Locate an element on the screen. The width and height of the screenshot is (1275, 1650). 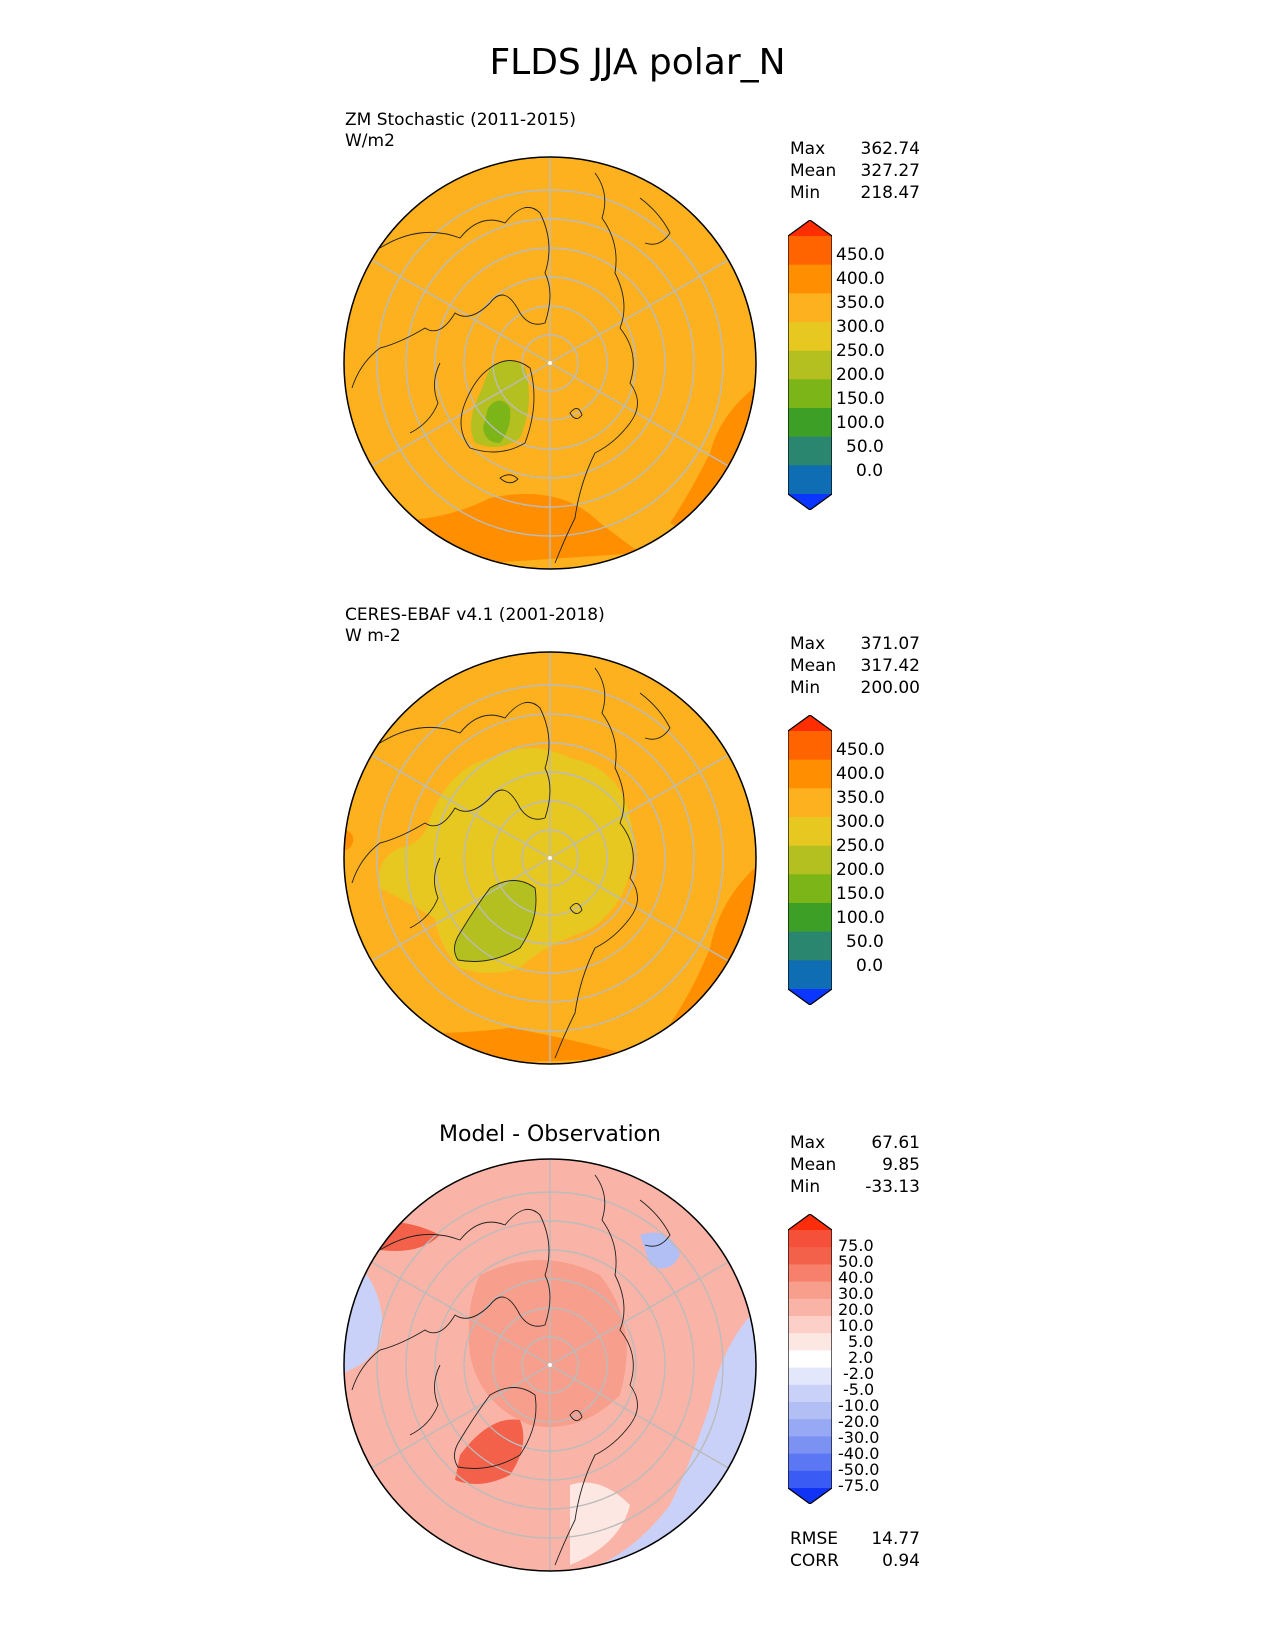
colorbar-tick-label: 200.0 is located at coordinates (860, 870).